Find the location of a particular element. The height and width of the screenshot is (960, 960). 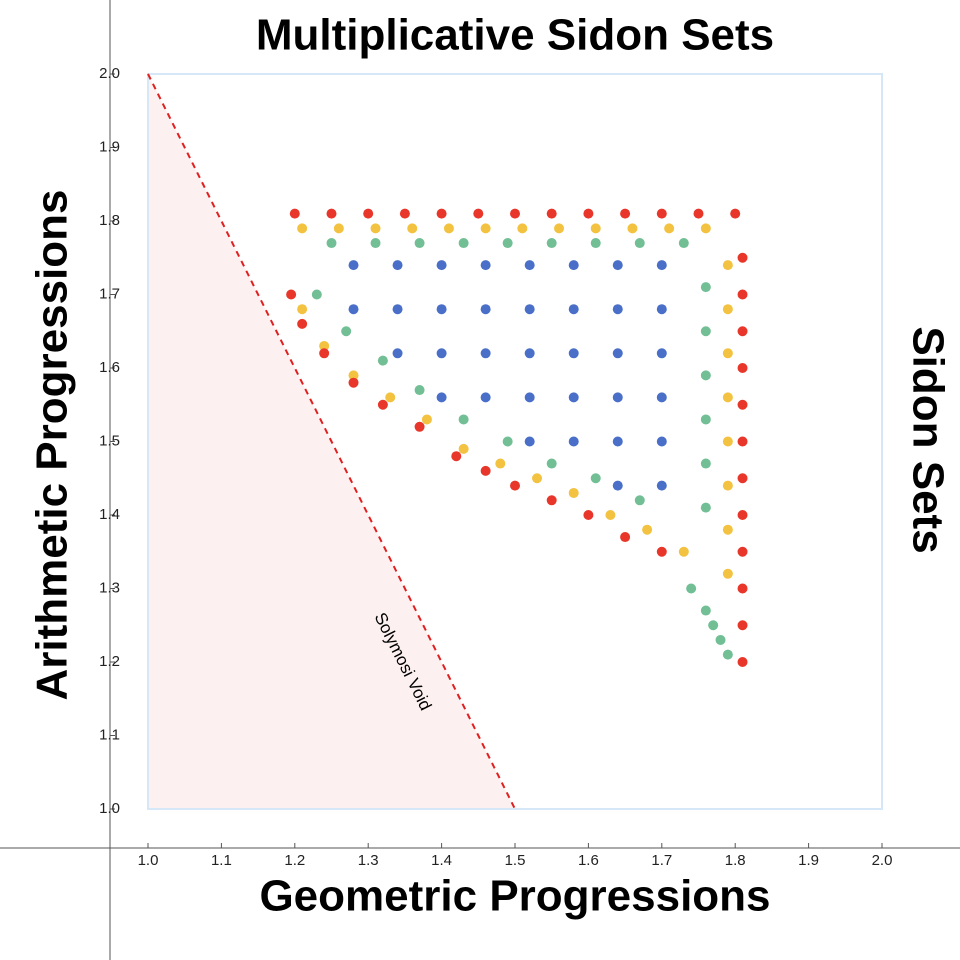

y-tick-label: 1.0 is located at coordinates (109, 808).